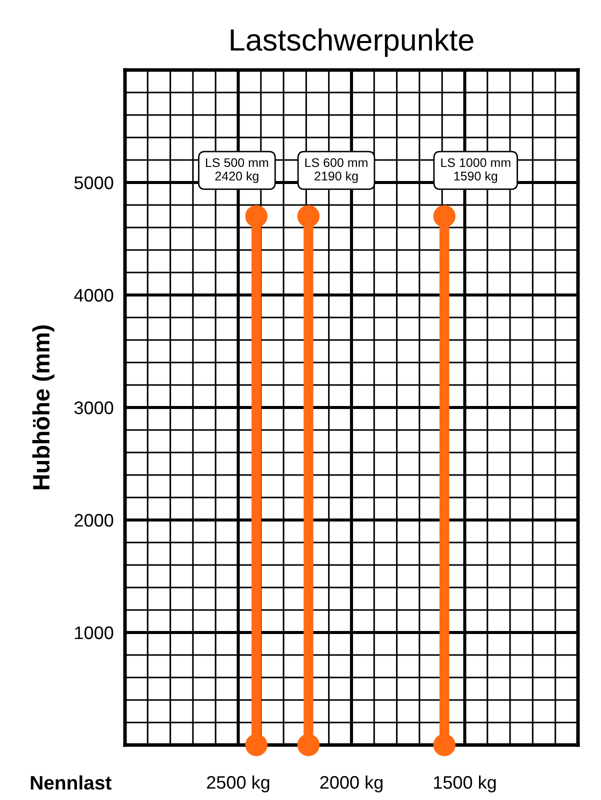 The height and width of the screenshot is (800, 601). What do you see at coordinates (475, 170) in the screenshot?
I see `annotation: LS 1000 mm 1590 kg` at bounding box center [475, 170].